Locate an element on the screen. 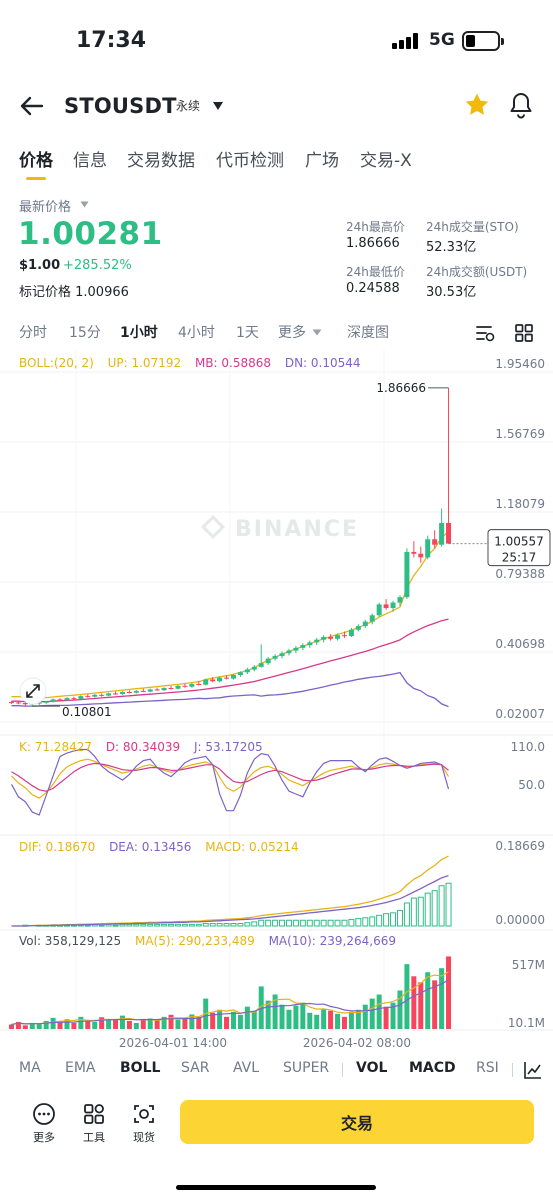  symbol-title: STOUSDT is located at coordinates (120, 106).